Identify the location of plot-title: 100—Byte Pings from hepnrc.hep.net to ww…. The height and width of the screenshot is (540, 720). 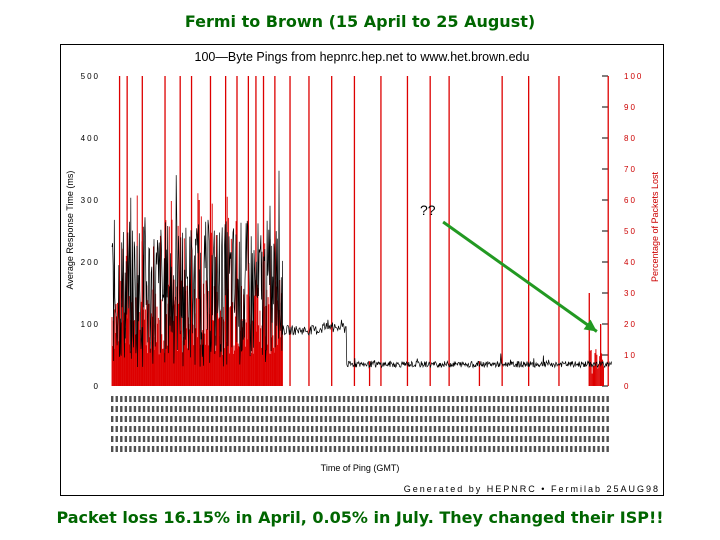
(362, 57).